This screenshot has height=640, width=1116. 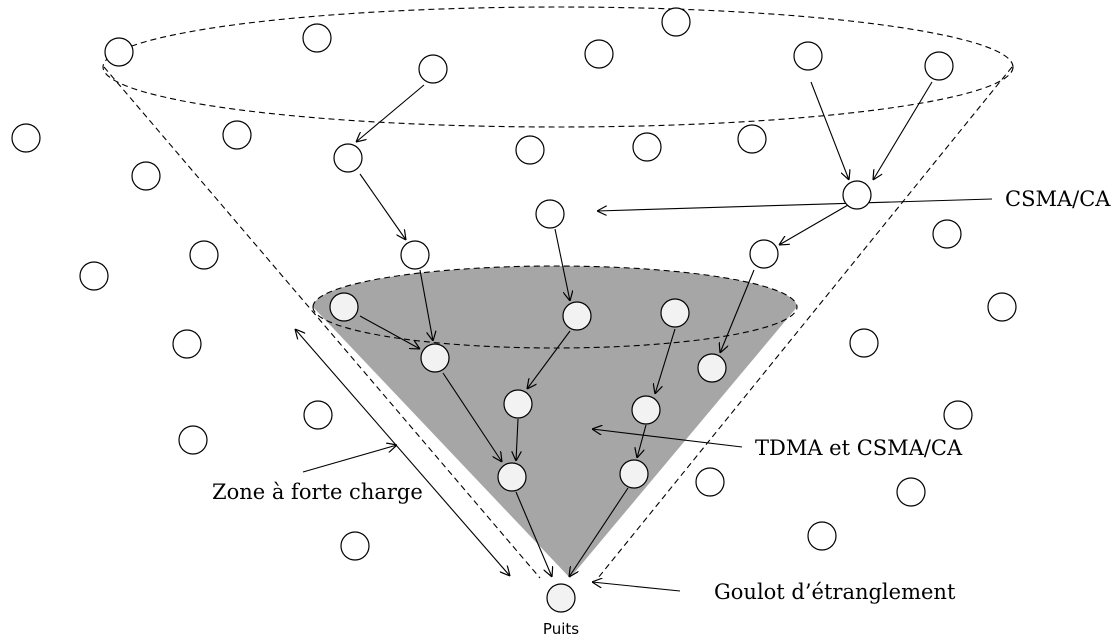 I want to click on goulot-label: Goulot d’étranglement, so click(x=835, y=592).